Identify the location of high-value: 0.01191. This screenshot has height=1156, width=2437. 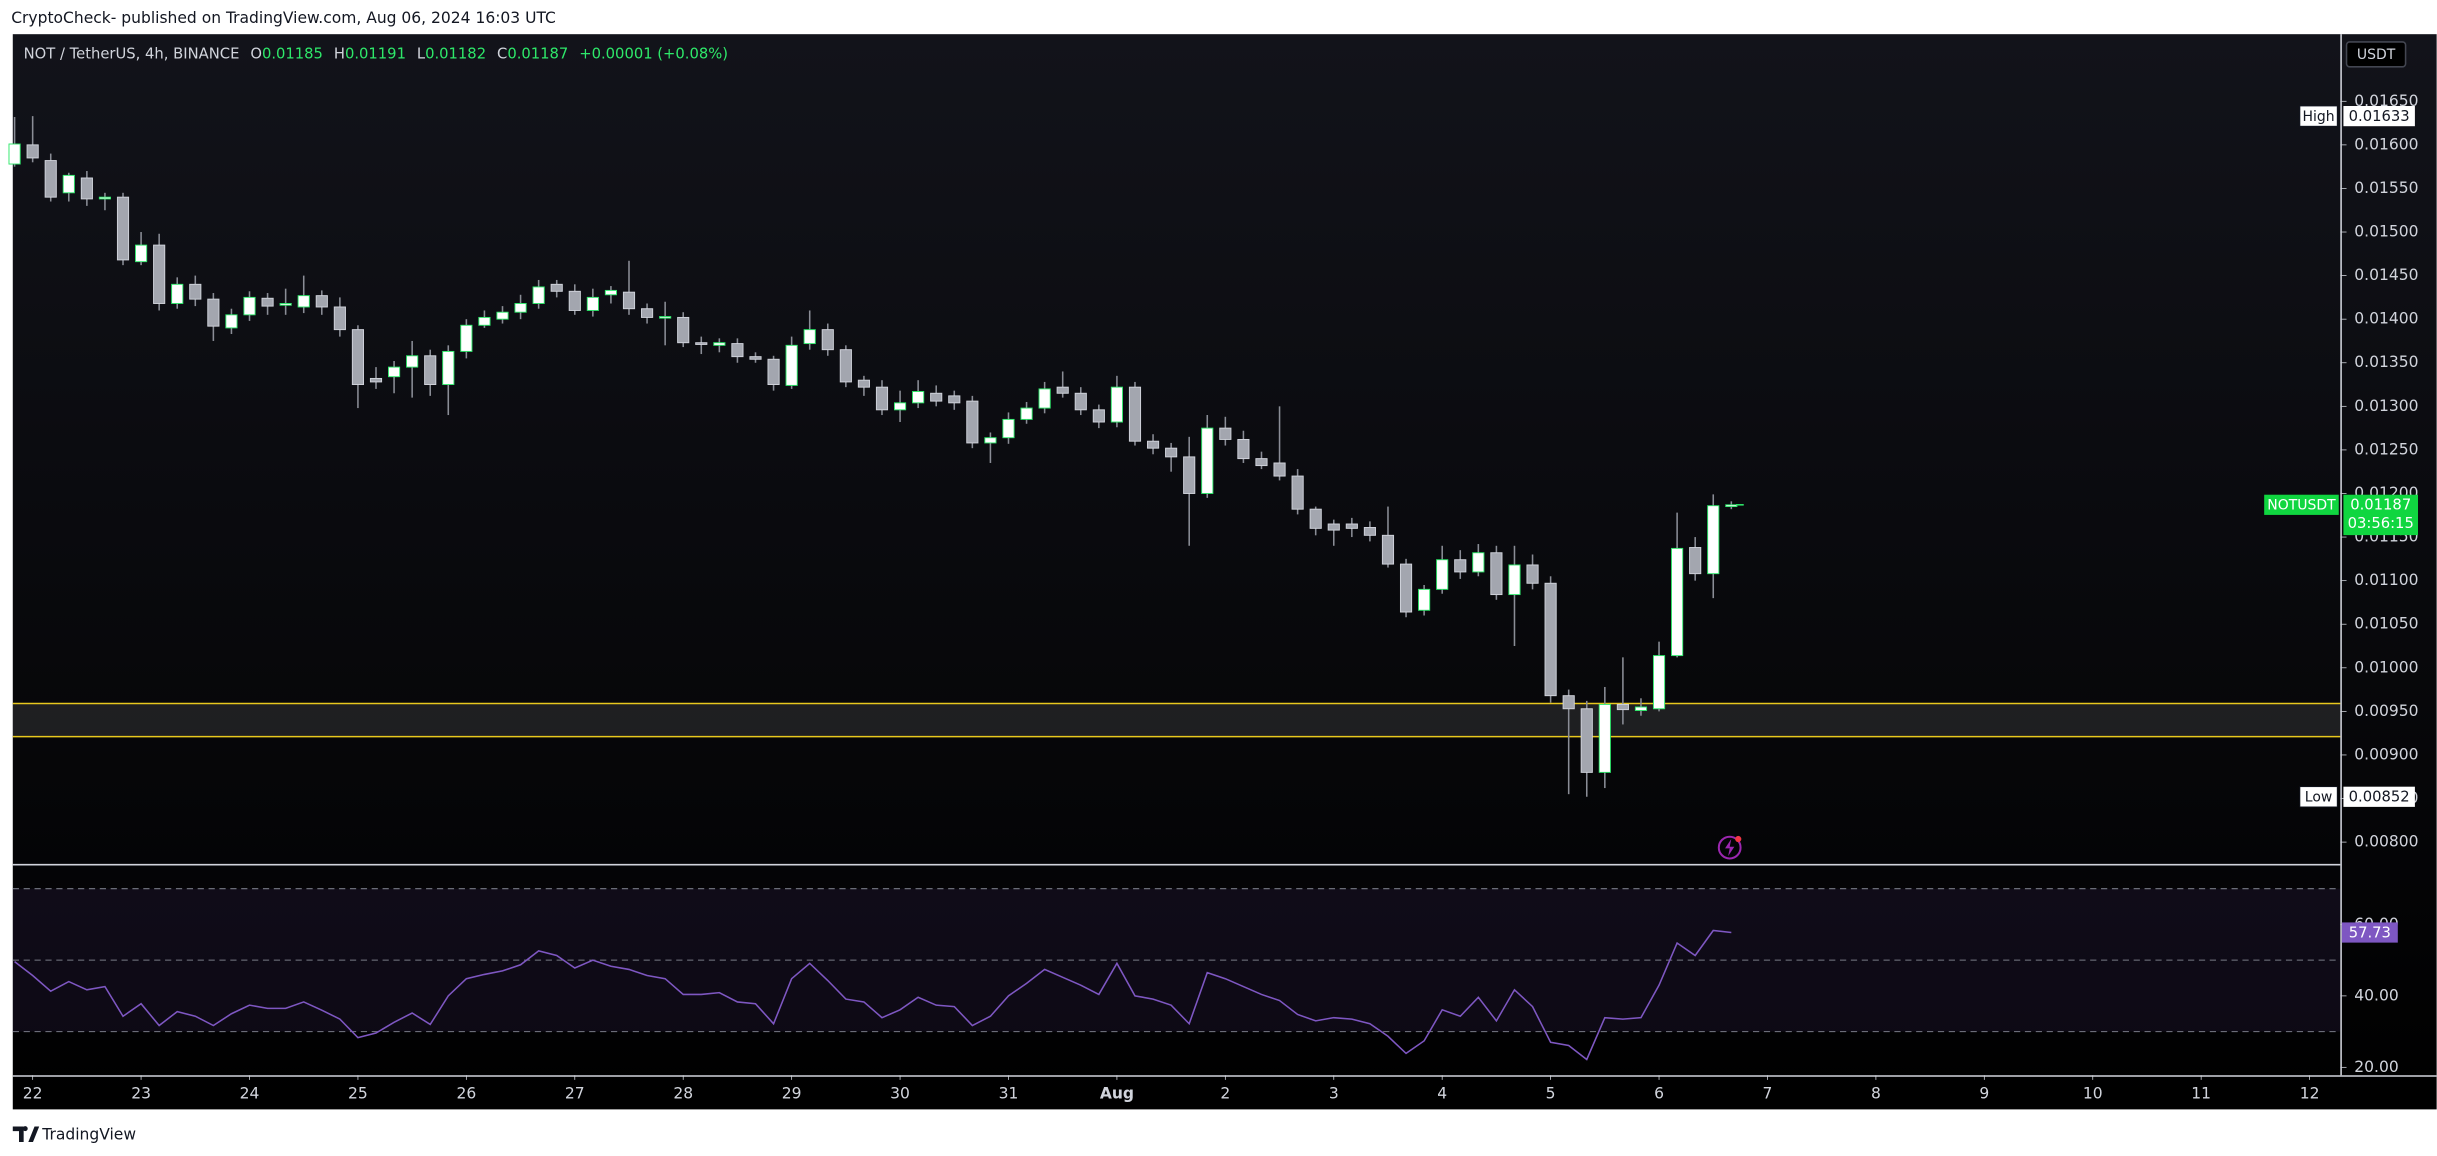
(375, 53).